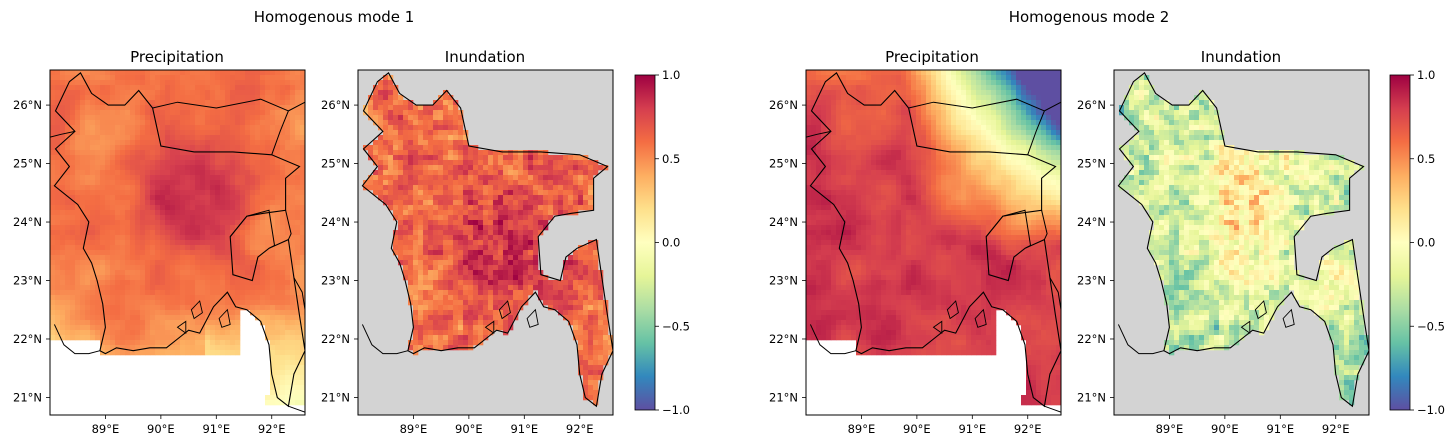 The height and width of the screenshot is (446, 1450). What do you see at coordinates (485, 57) in the screenshot?
I see `panel-title-m1-inund: Inundation` at bounding box center [485, 57].